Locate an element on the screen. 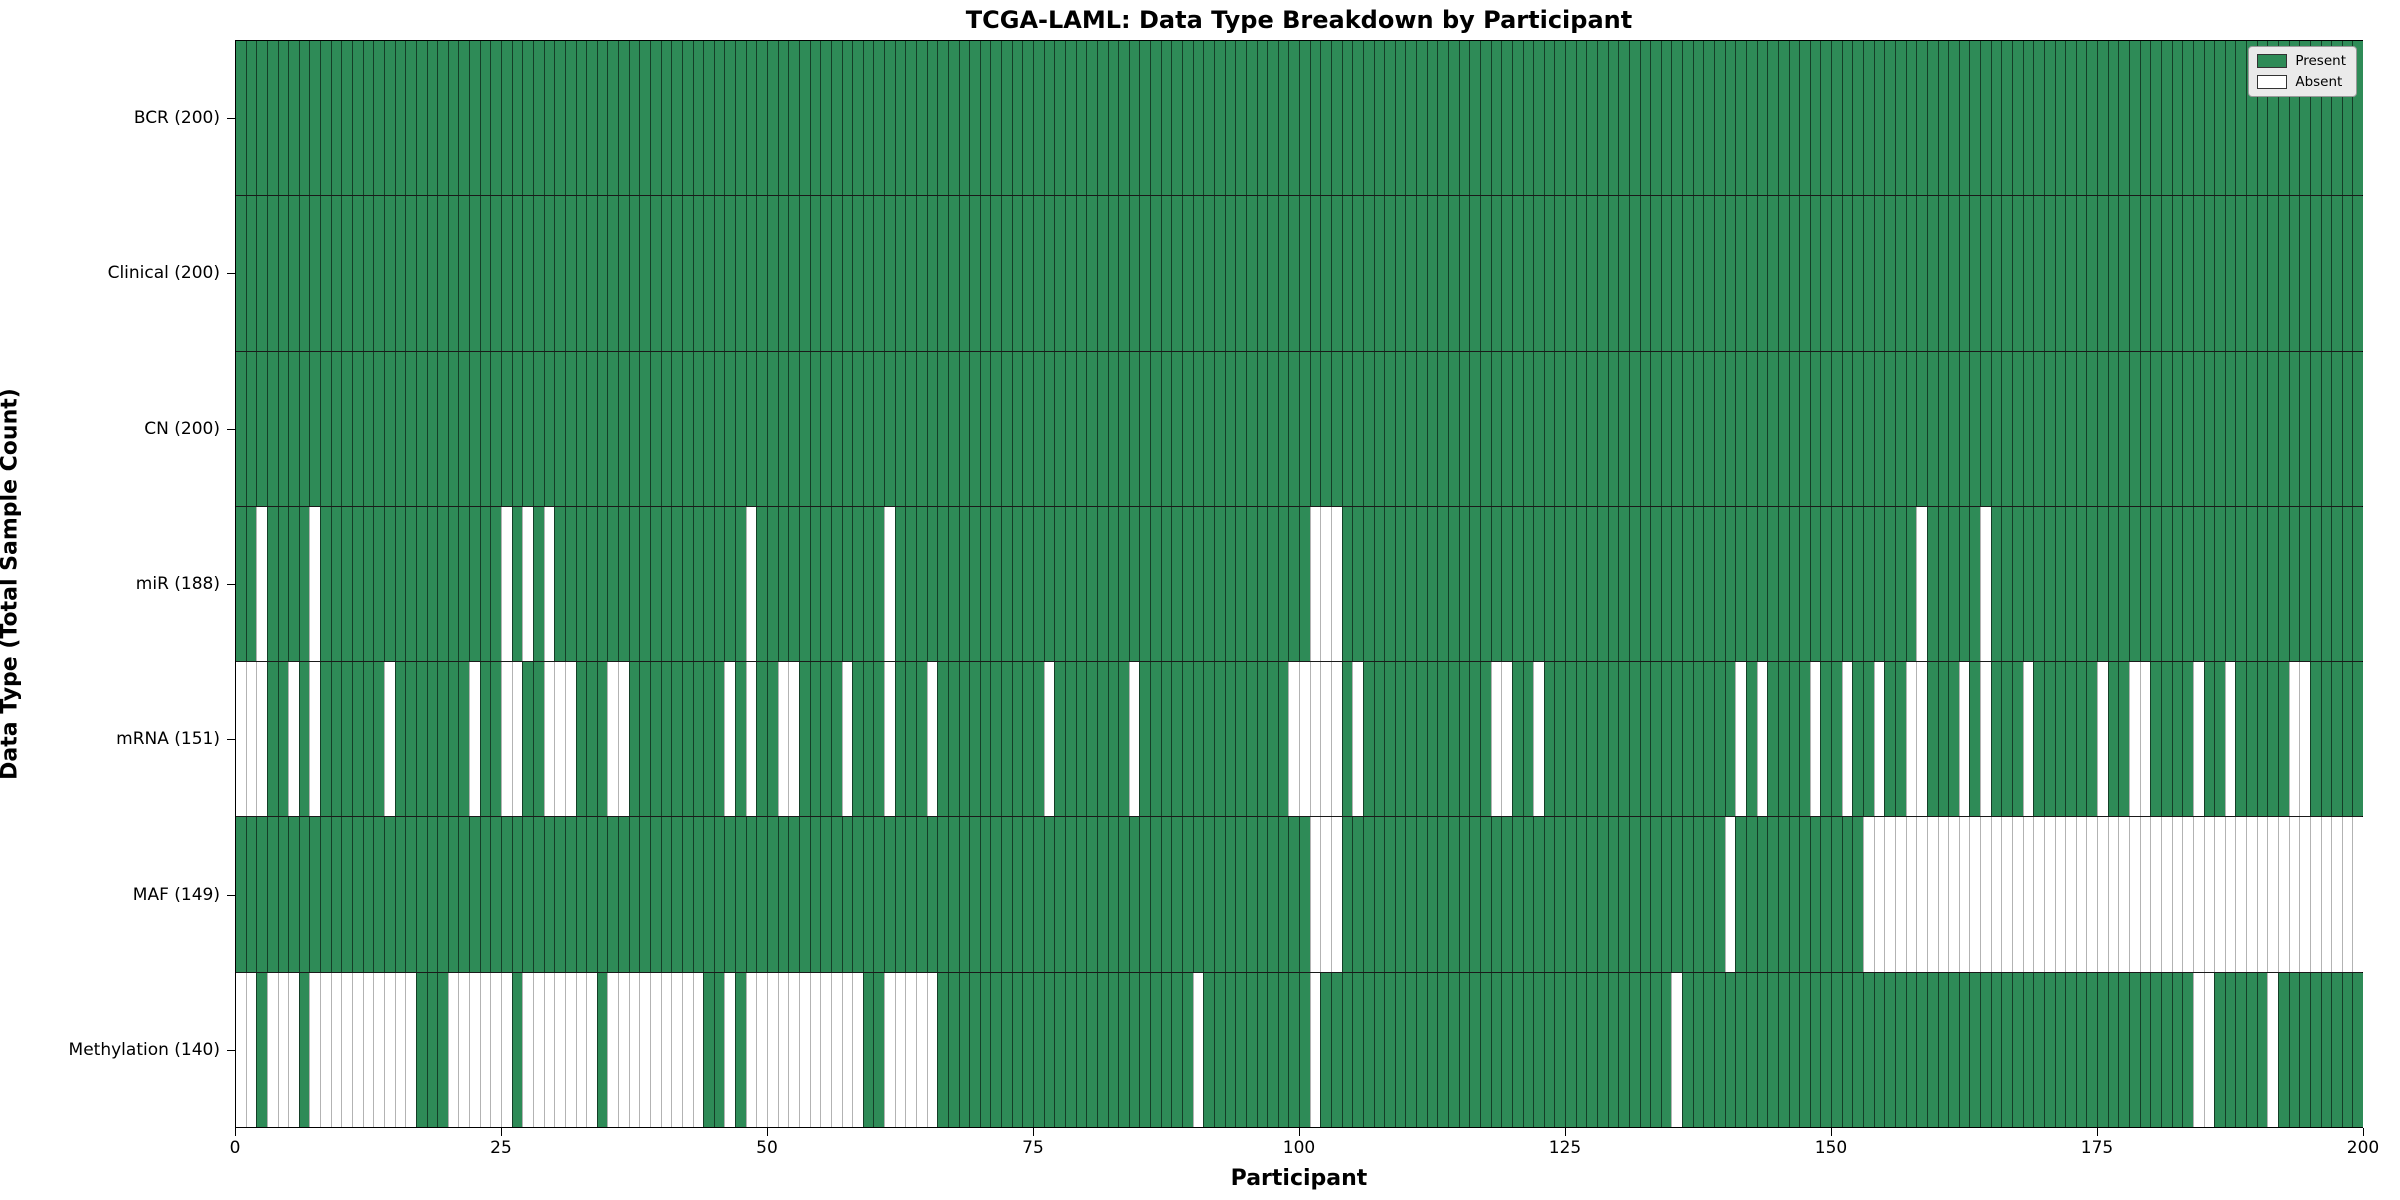 This screenshot has width=2400, height=1200. row-BCR is located at coordinates (1300, 119).